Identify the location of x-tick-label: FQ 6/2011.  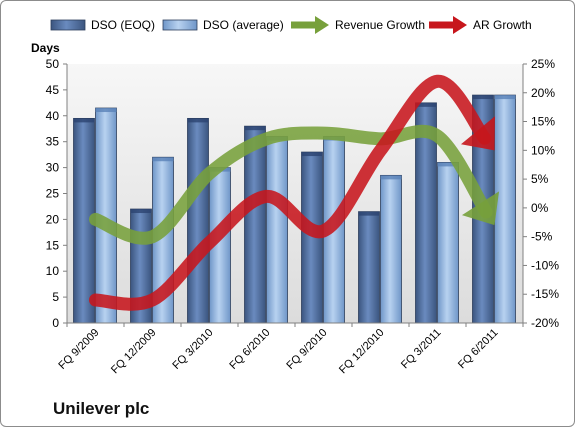
(478, 349).